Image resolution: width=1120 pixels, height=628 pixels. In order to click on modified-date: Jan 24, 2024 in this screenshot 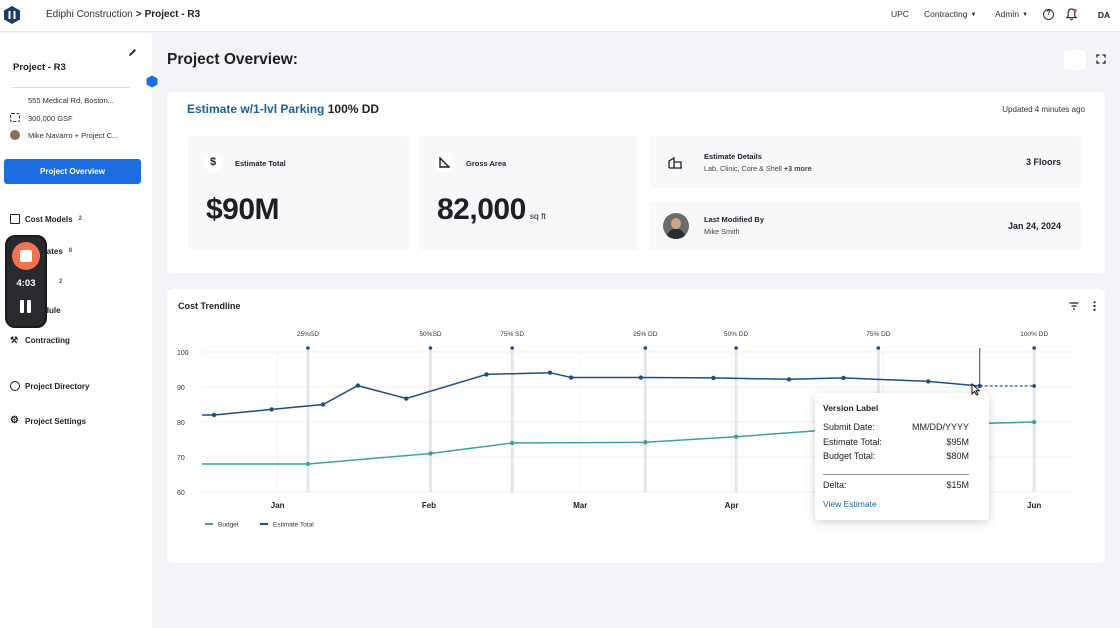, I will do `click(1034, 226)`.